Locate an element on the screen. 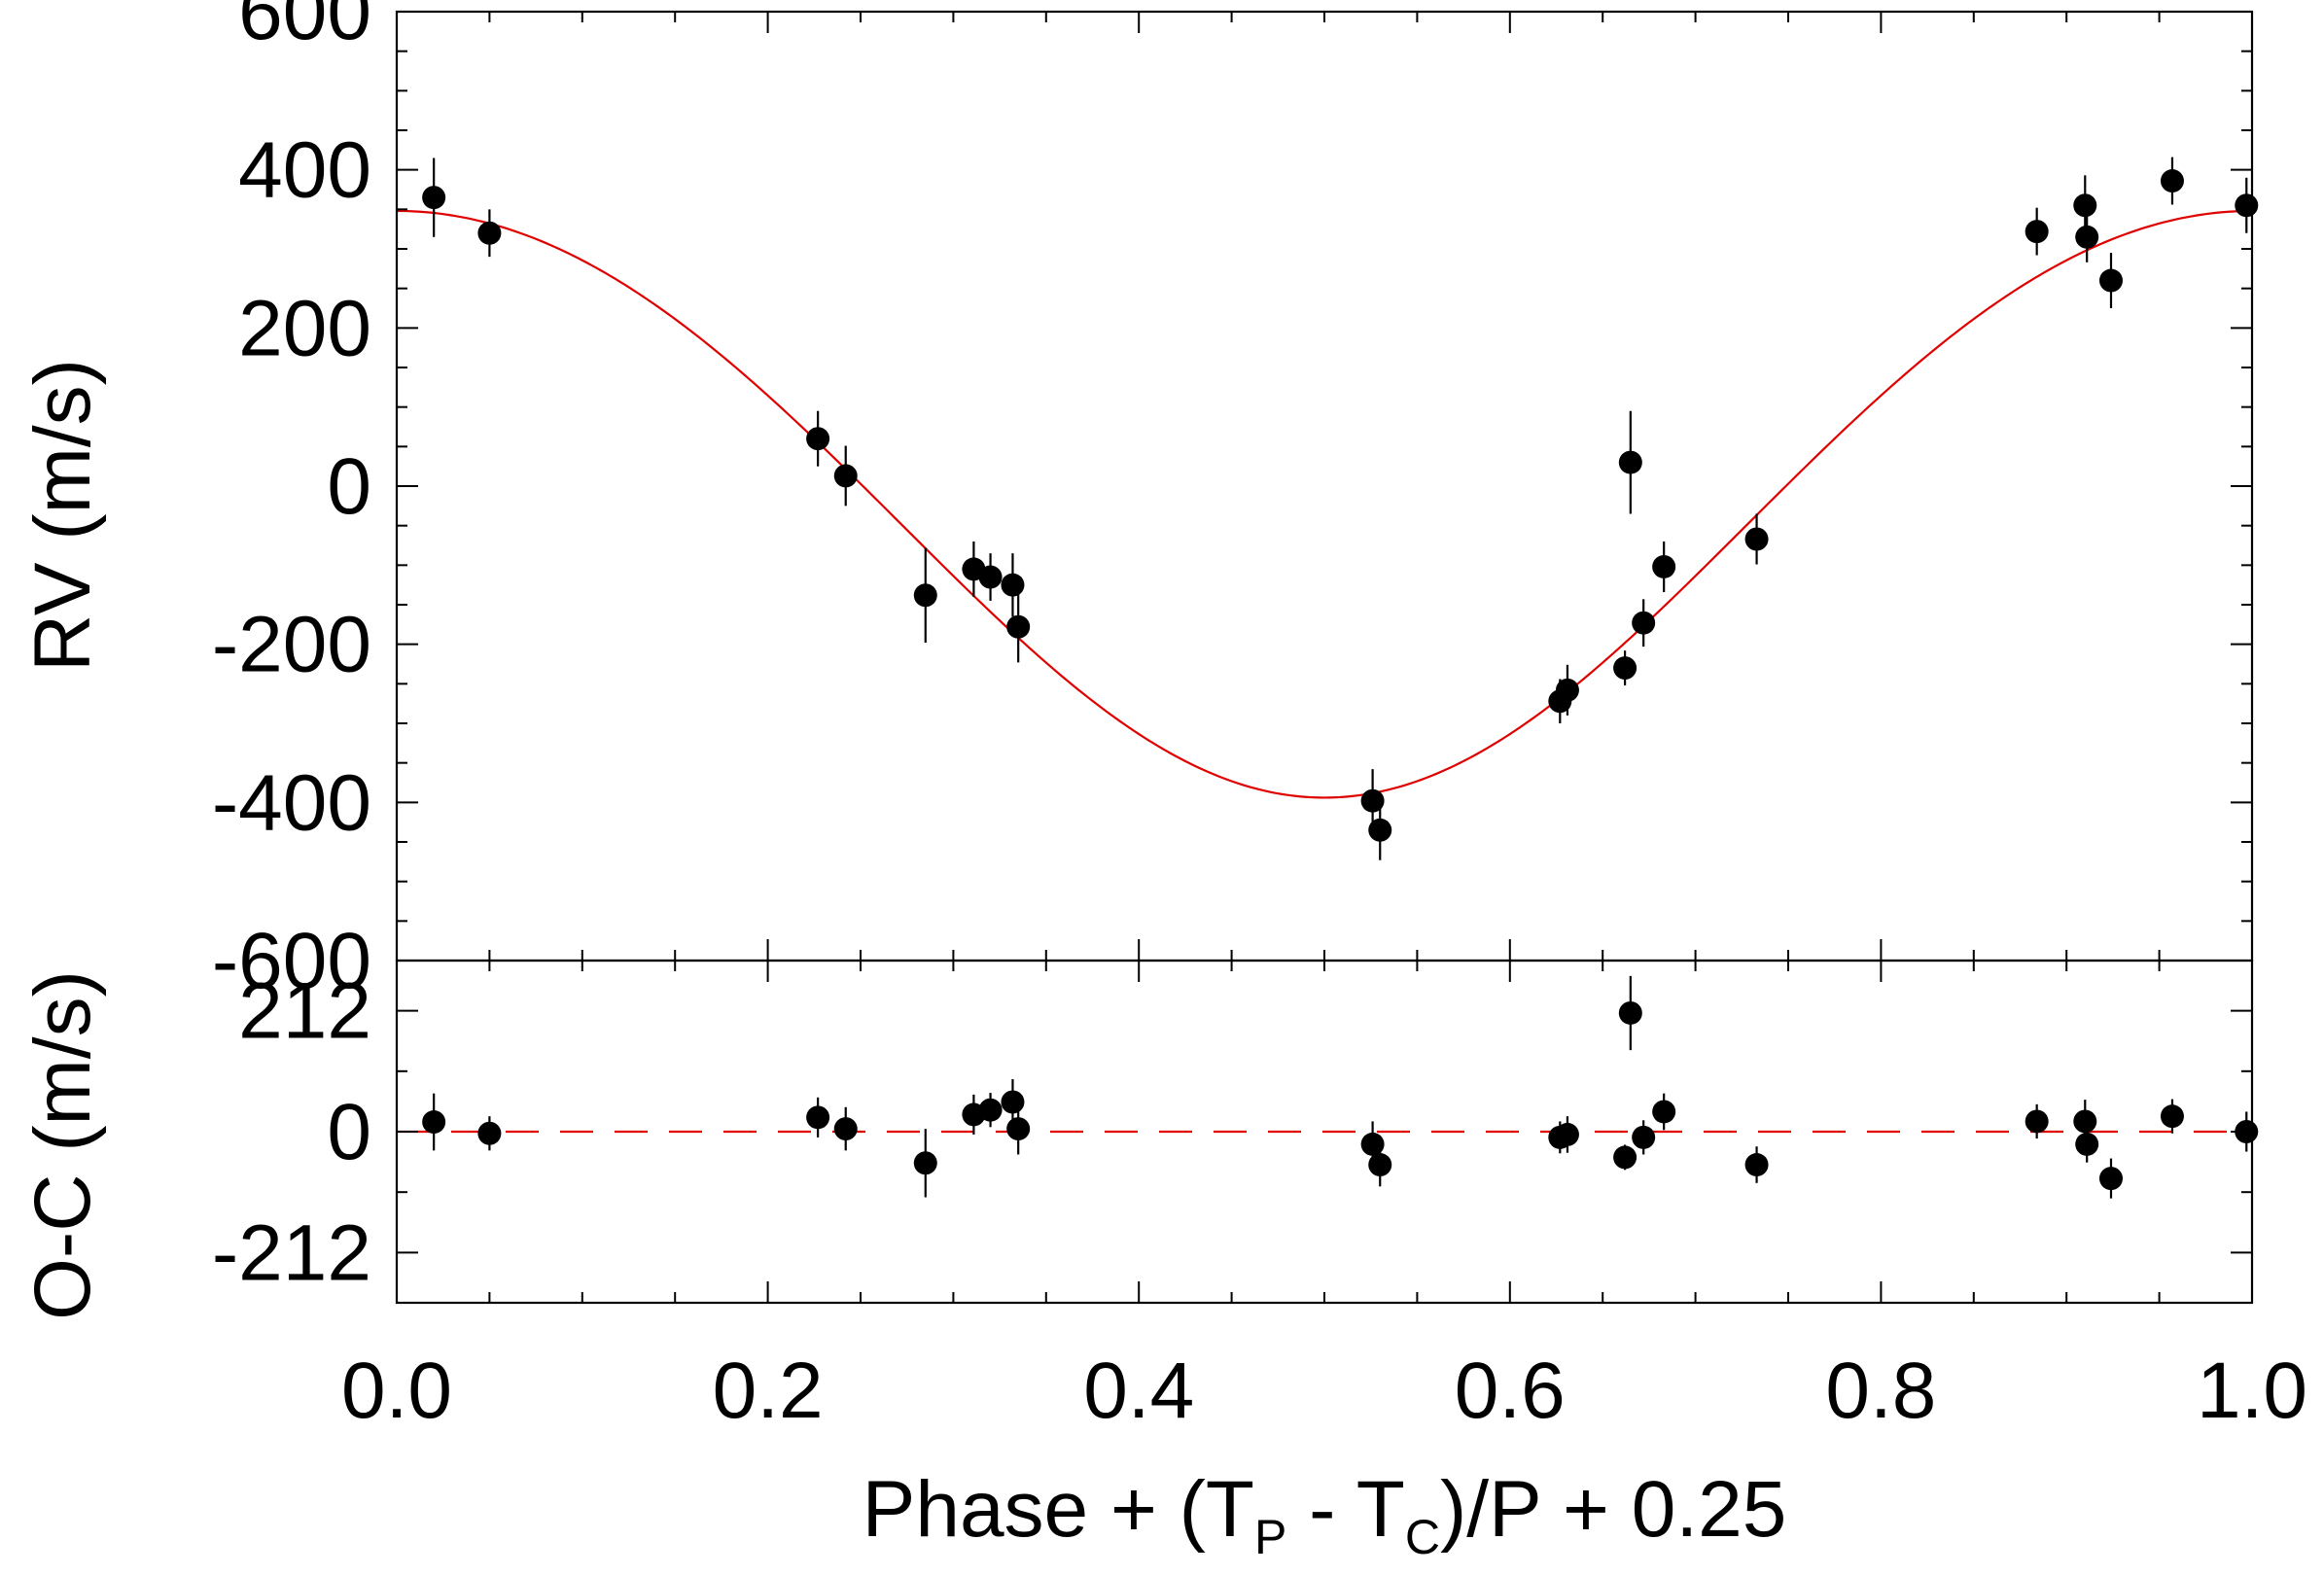  xtick-label: 0.8 is located at coordinates (1881, 1391).